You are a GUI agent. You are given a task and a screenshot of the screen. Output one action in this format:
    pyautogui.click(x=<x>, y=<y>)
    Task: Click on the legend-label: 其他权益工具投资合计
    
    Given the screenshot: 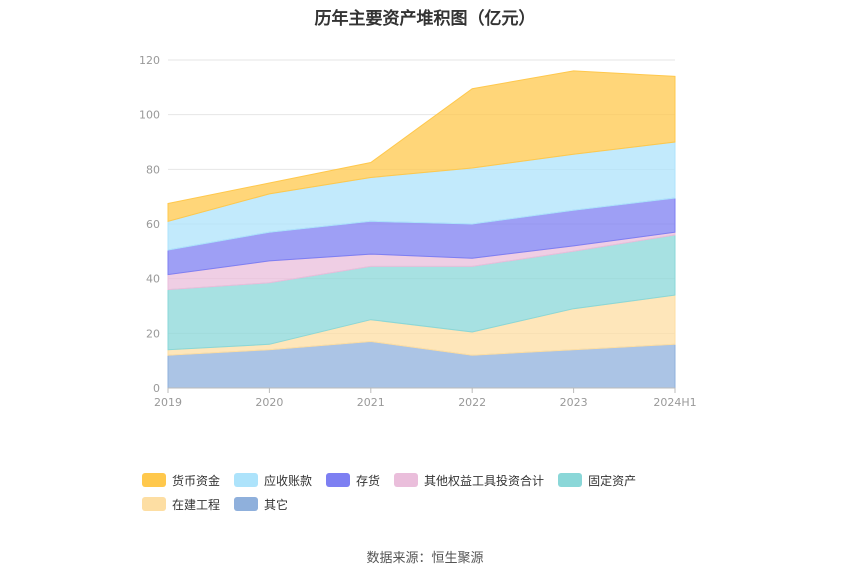 What is the action you would take?
    pyautogui.click(x=484, y=480)
    